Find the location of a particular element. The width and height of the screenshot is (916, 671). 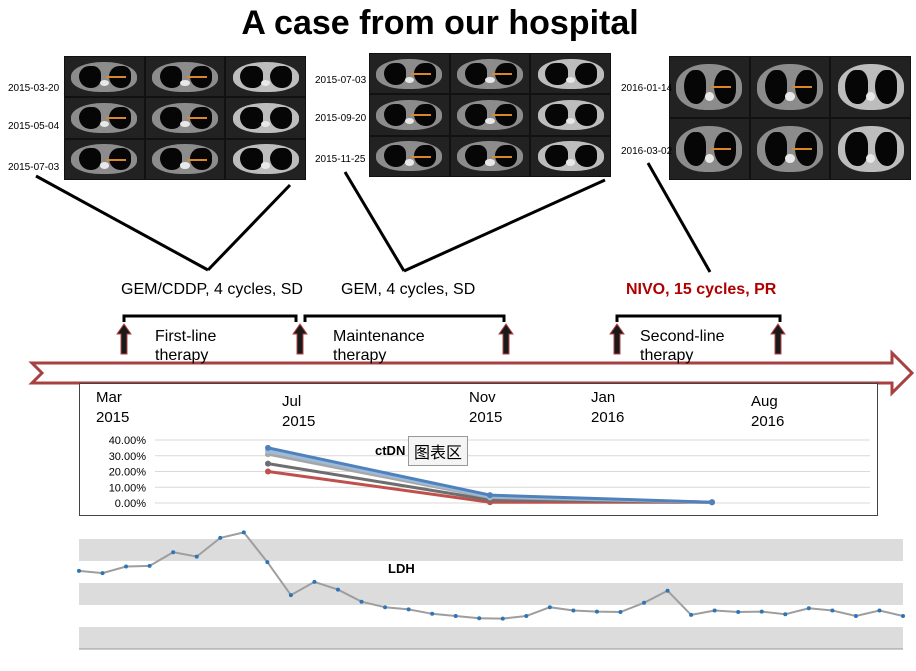

phase-label-3: Second-line therapy is located at coordinates (682, 346).